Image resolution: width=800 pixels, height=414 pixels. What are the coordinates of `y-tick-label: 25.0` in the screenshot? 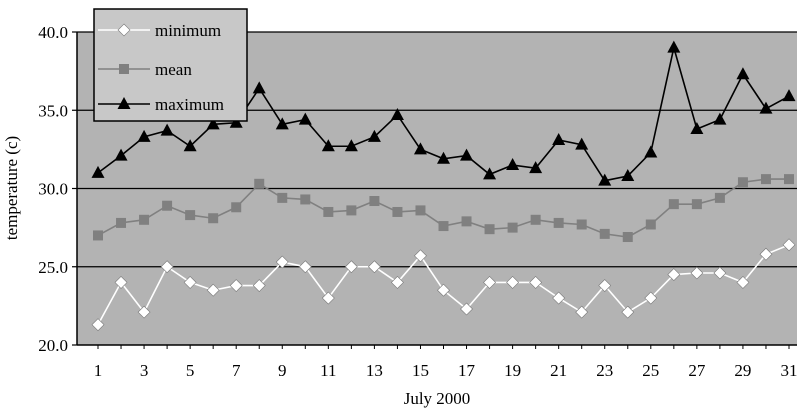 It's located at (53, 267).